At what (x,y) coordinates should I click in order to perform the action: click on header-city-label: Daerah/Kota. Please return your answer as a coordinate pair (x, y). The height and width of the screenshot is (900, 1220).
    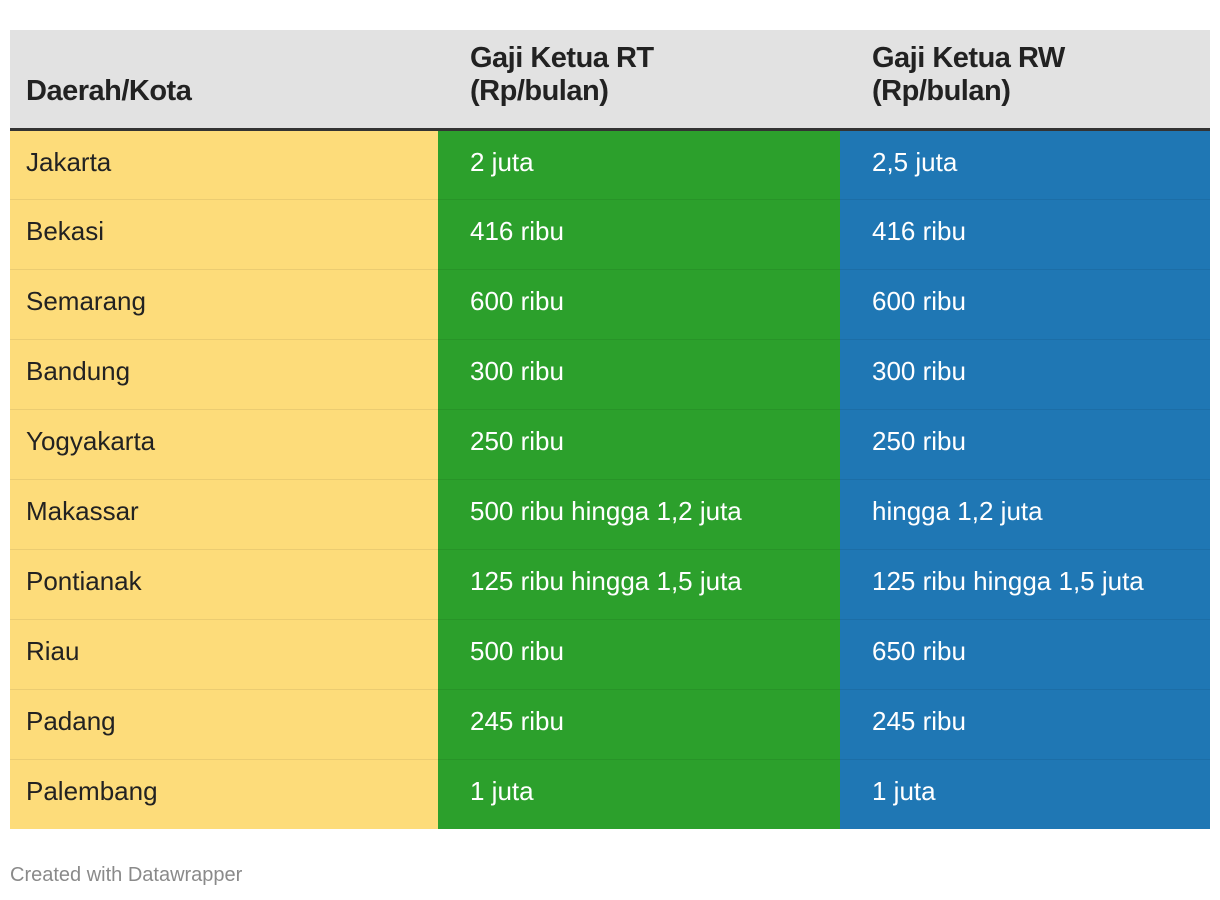
    Looking at the image, I should click on (109, 90).